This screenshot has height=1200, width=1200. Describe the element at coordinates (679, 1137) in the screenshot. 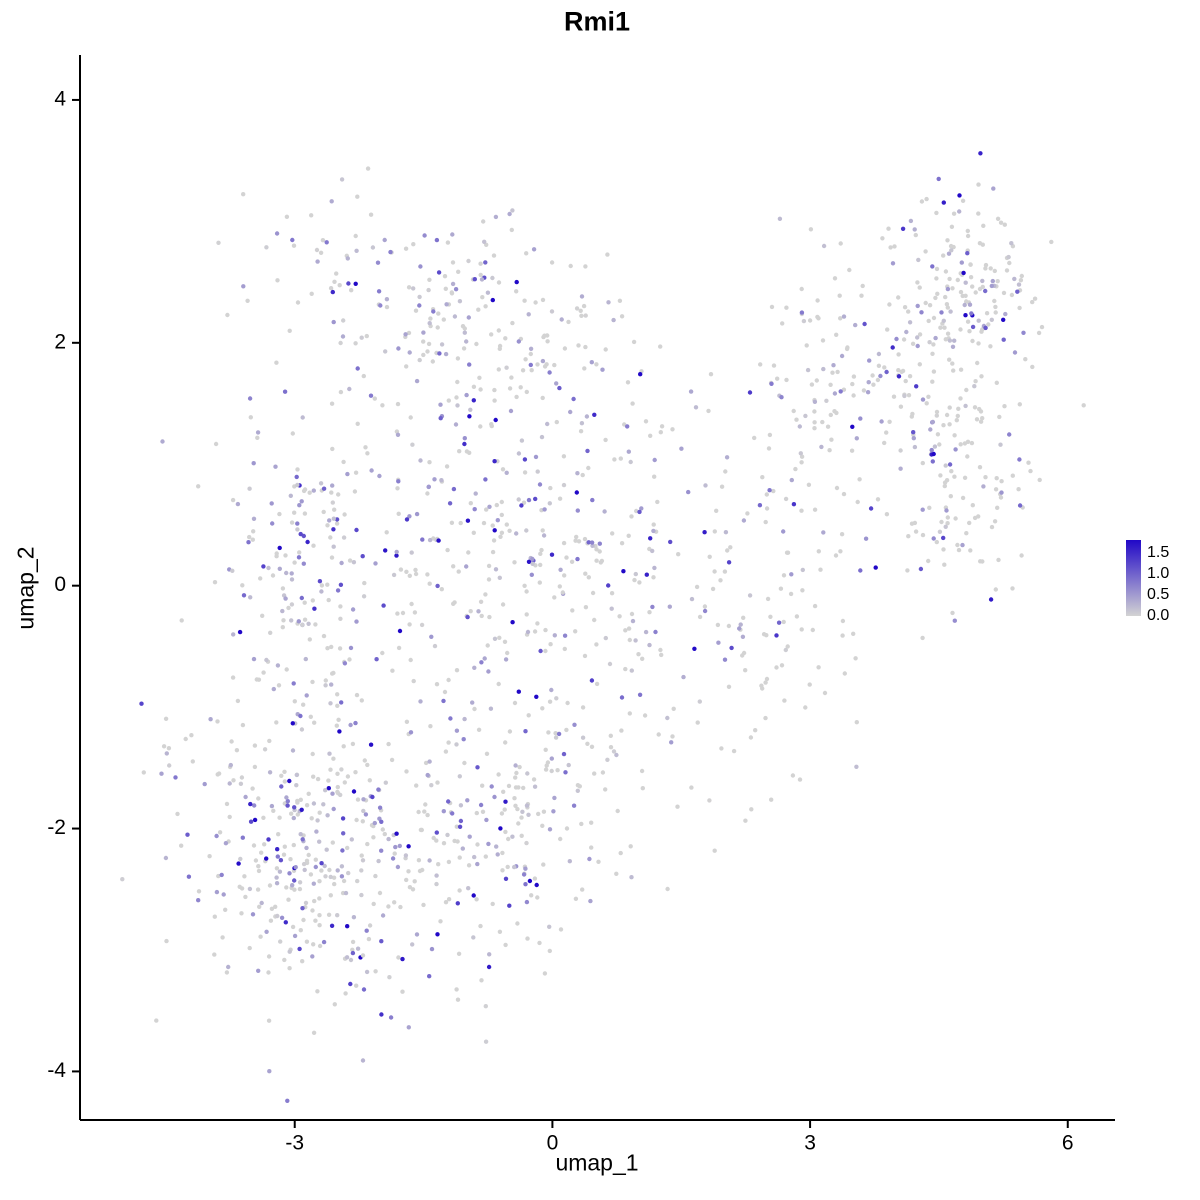

I see `x-axis-ticks: -3 0 3 6` at that location.